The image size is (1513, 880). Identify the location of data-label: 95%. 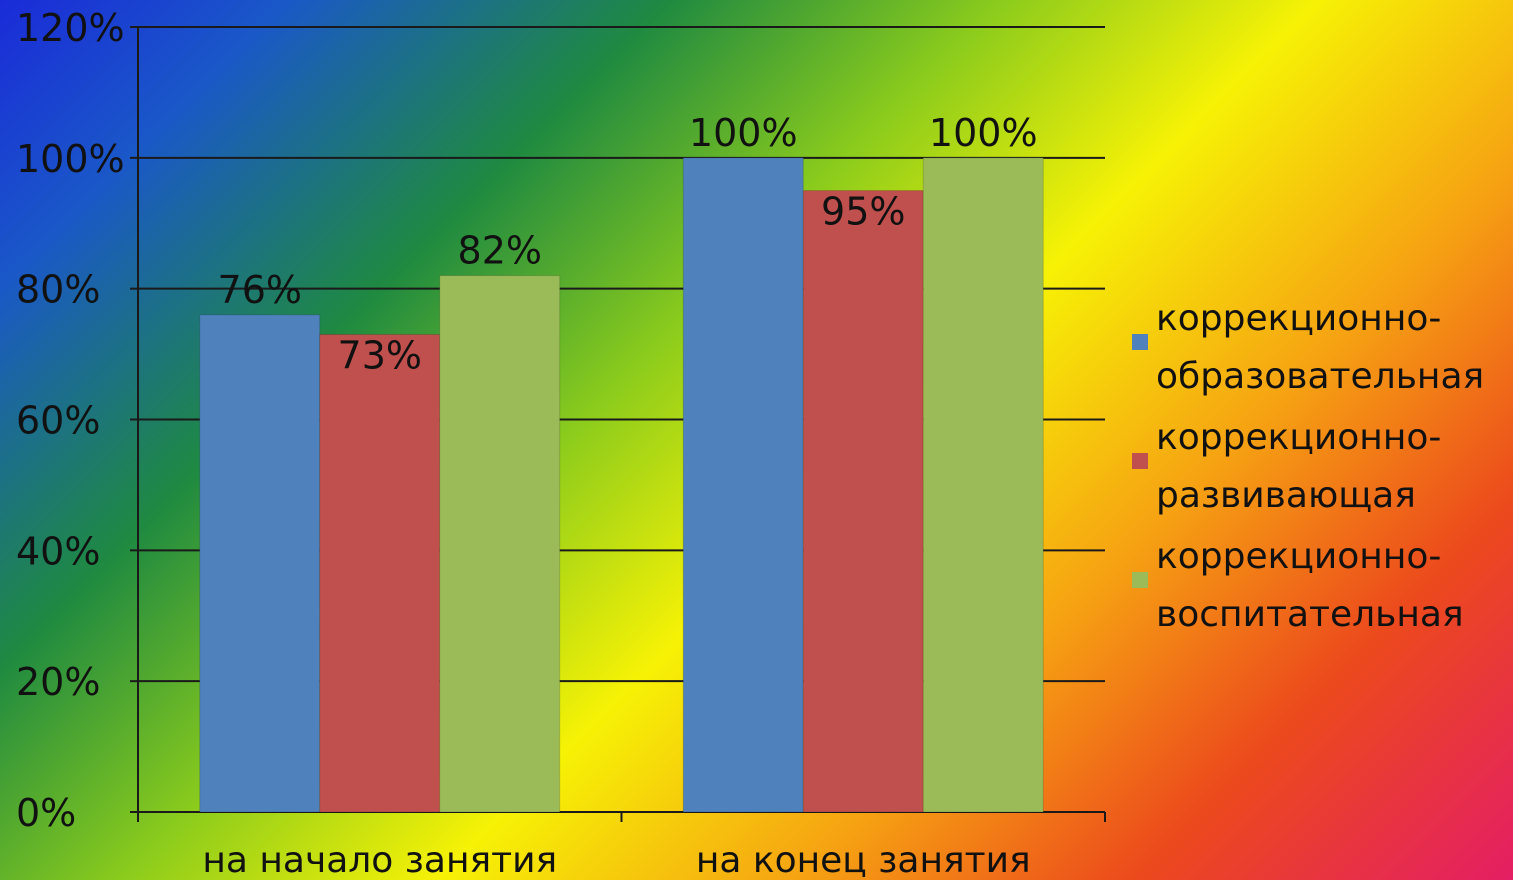
(863, 212).